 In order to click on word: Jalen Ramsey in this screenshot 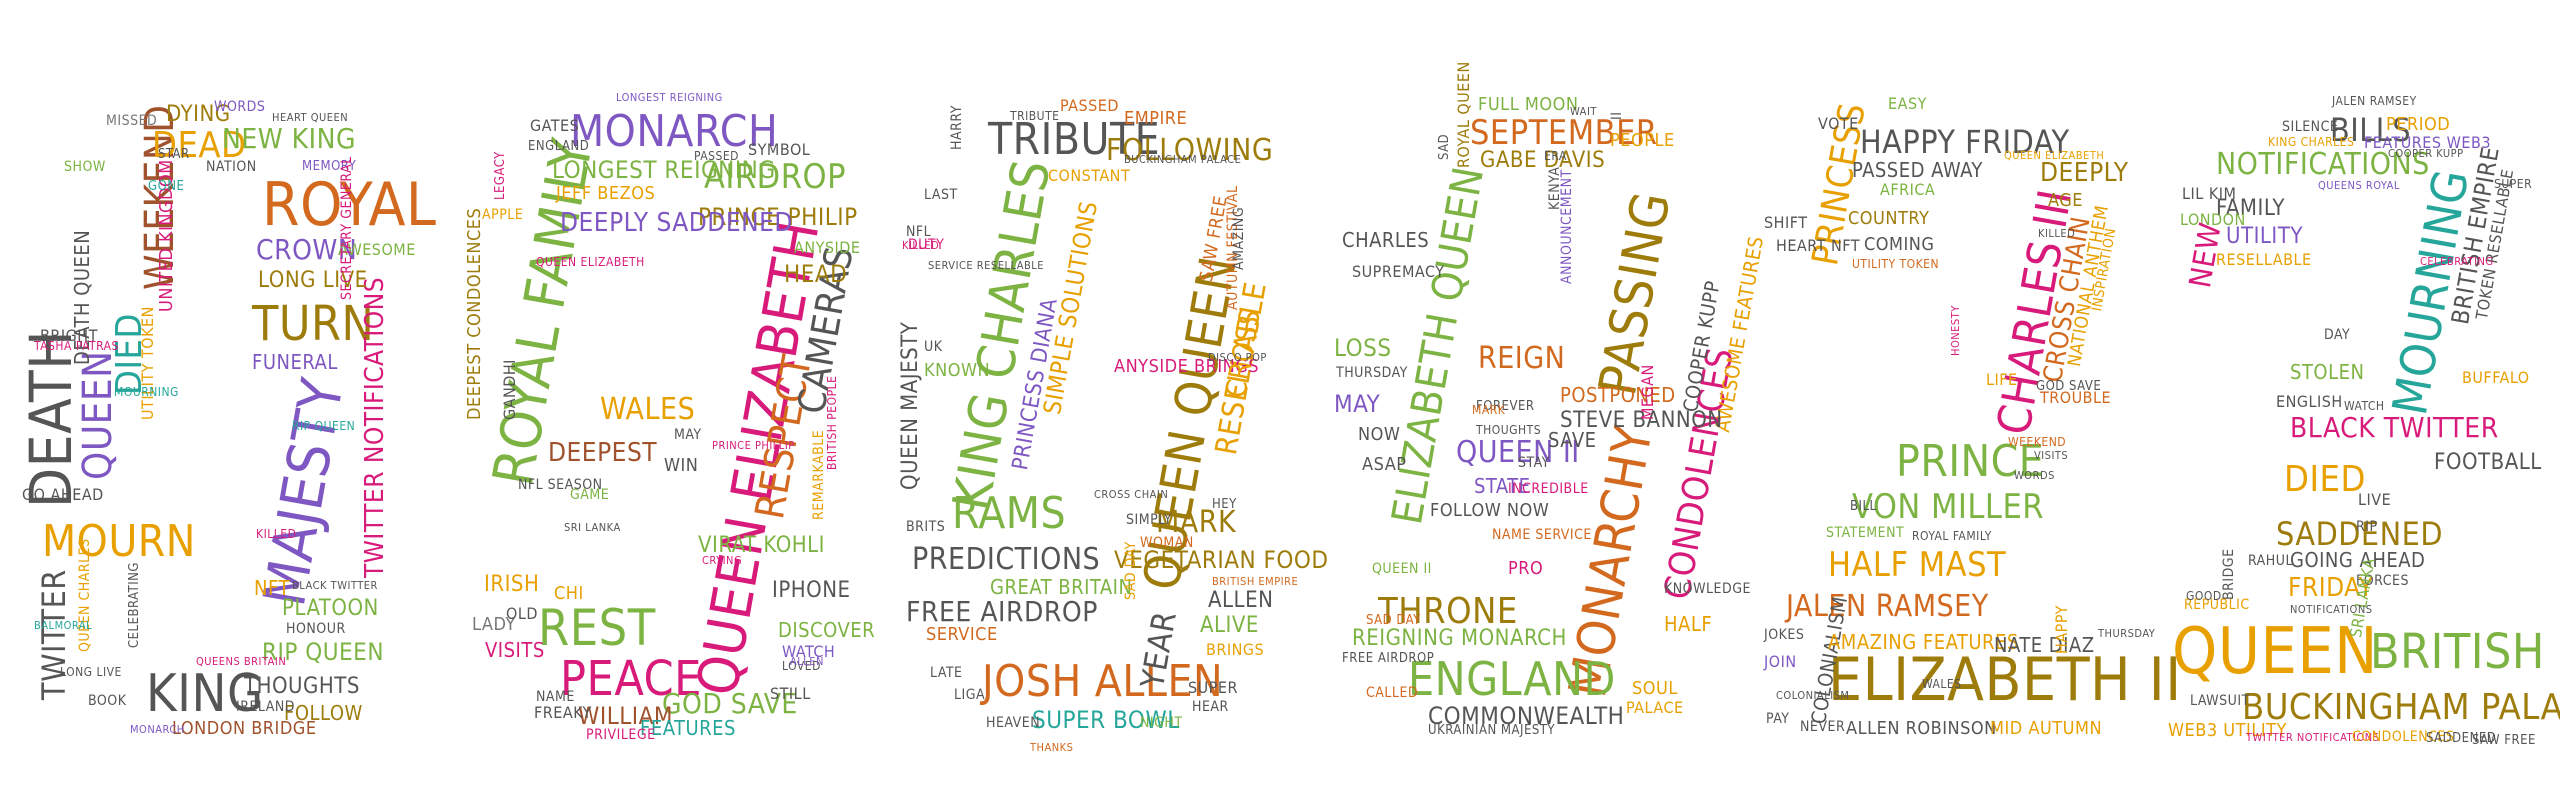, I will do `click(2374, 101)`.